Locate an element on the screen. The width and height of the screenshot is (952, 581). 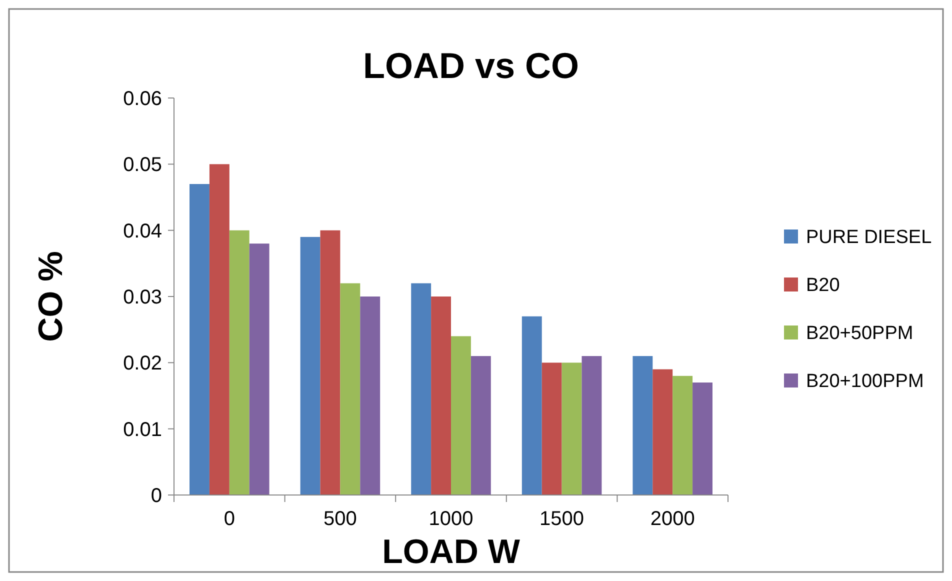
x-axis-title: LOAD W is located at coordinates (451, 552).